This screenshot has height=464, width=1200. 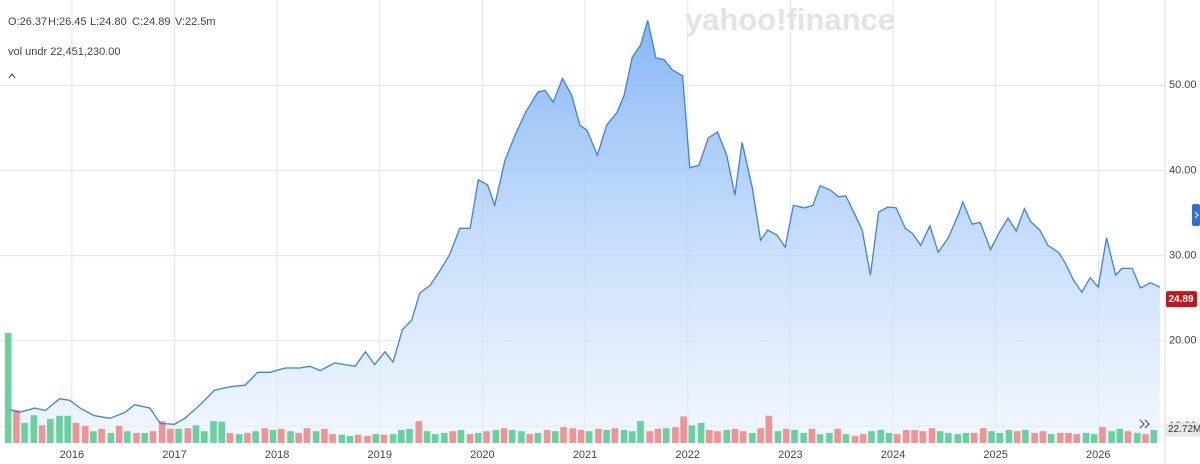 I want to click on scroll-icon, so click(x=1144, y=424).